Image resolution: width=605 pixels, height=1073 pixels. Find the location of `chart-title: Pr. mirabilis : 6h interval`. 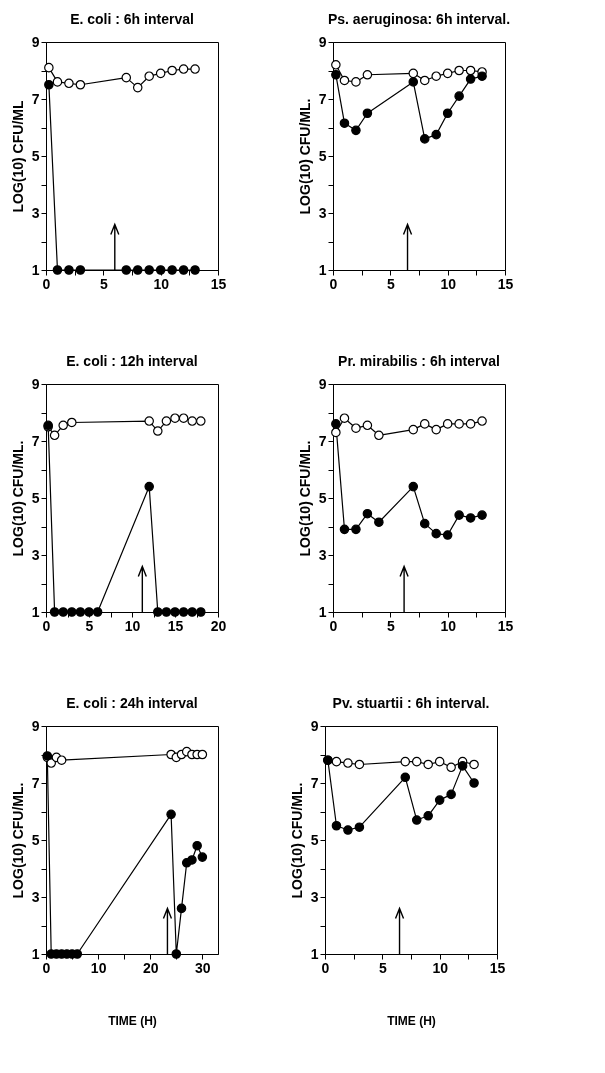

chart-title: Pr. mirabilis : 6h interval is located at coordinates (419, 361).